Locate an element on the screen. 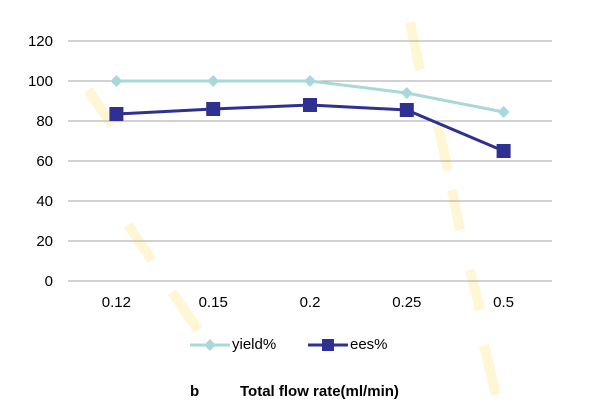 The width and height of the screenshot is (592, 417). caption-axis-title: Total flow rate(ml/min) is located at coordinates (319, 391).